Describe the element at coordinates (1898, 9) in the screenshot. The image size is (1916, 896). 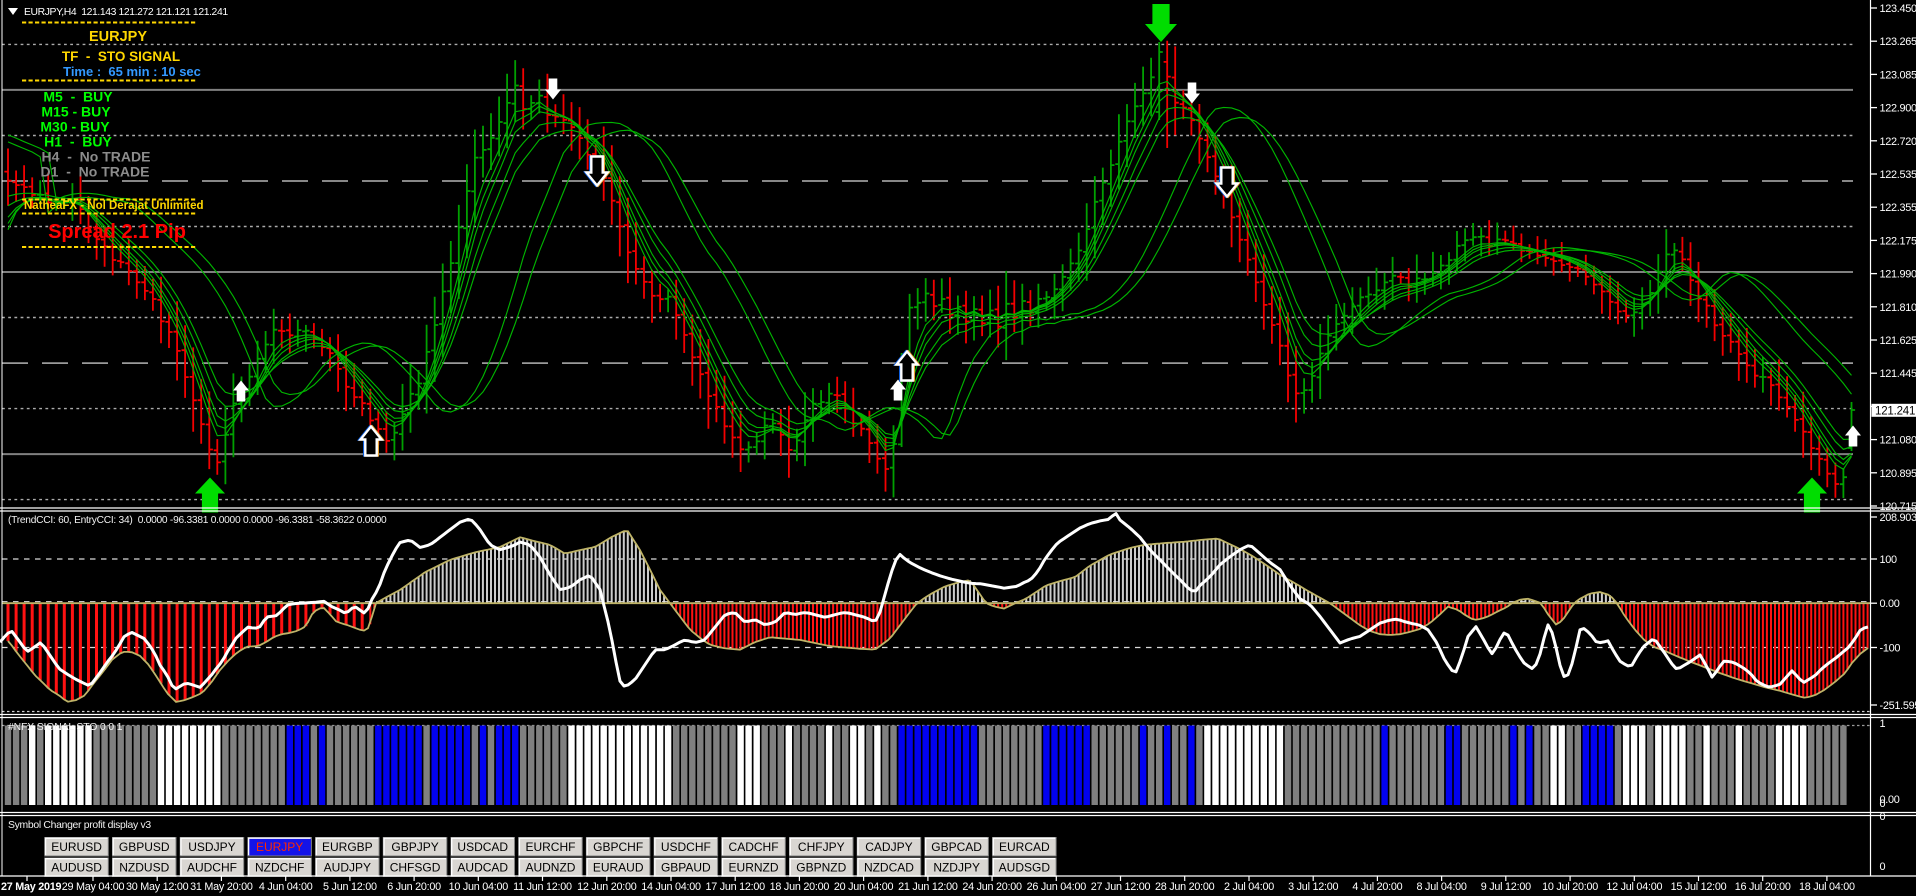
I see `svg-text: 123.450` at that location.